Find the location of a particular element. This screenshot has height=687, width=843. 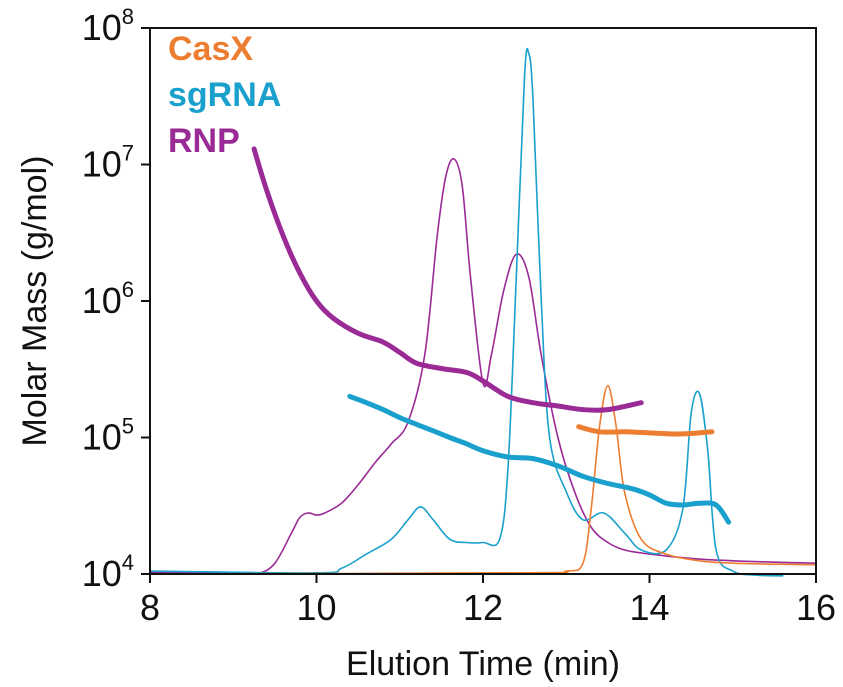

y-axis-title: Molar Mass (g/mol) is located at coordinates (35, 301).